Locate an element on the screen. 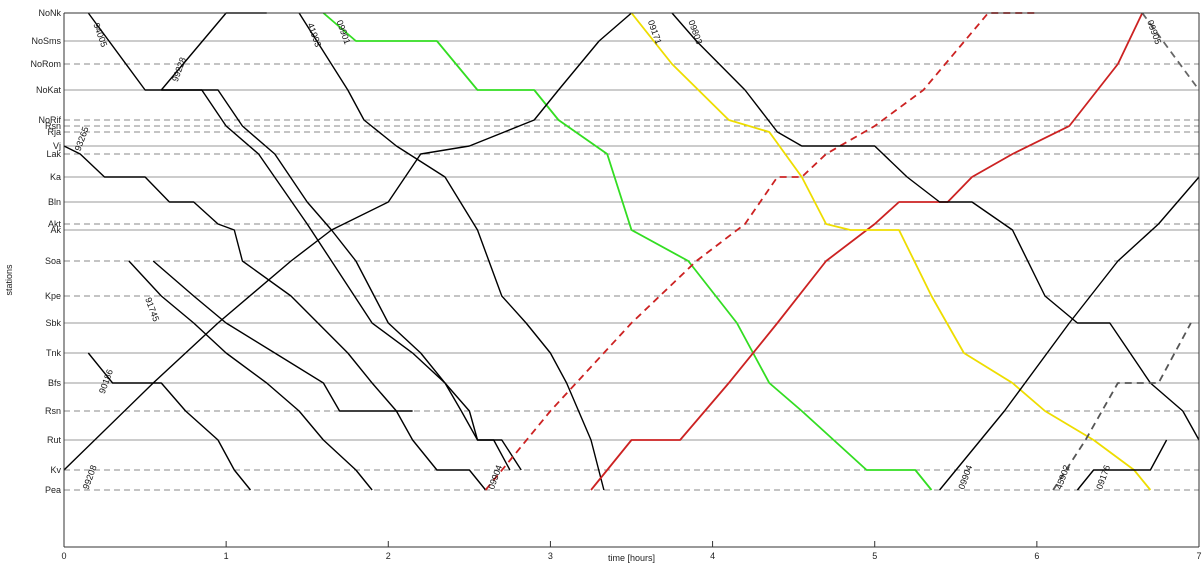  station-label: Vj is located at coordinates (57, 146).